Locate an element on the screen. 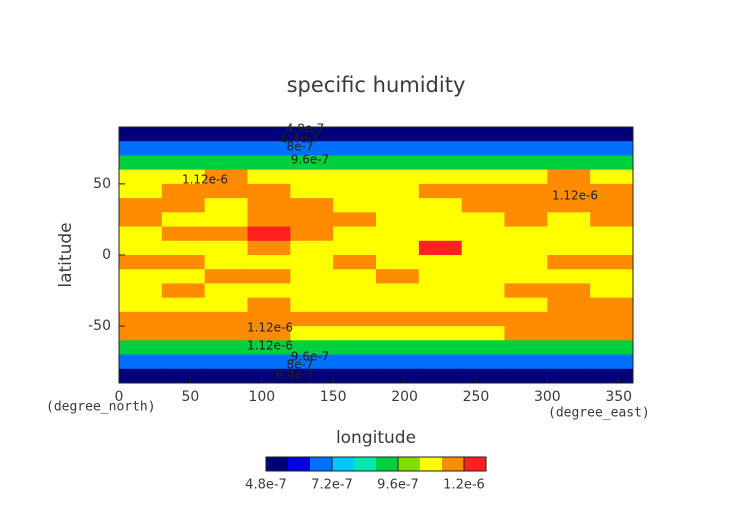 This screenshot has height=532, width=752. x-tick-label: 50 is located at coordinates (190, 397).